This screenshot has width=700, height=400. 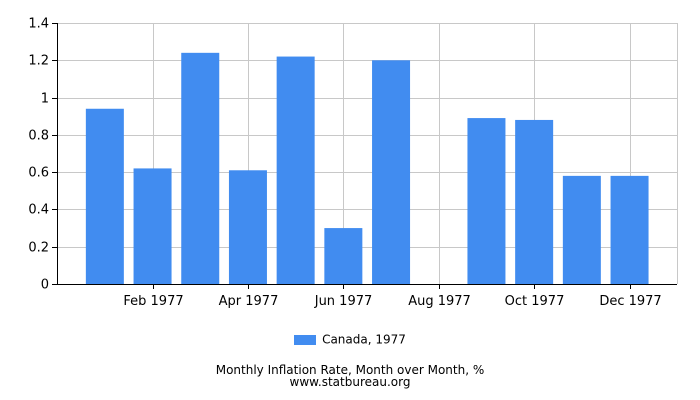 I want to click on legend: Canada, 1977, so click(x=350, y=339).